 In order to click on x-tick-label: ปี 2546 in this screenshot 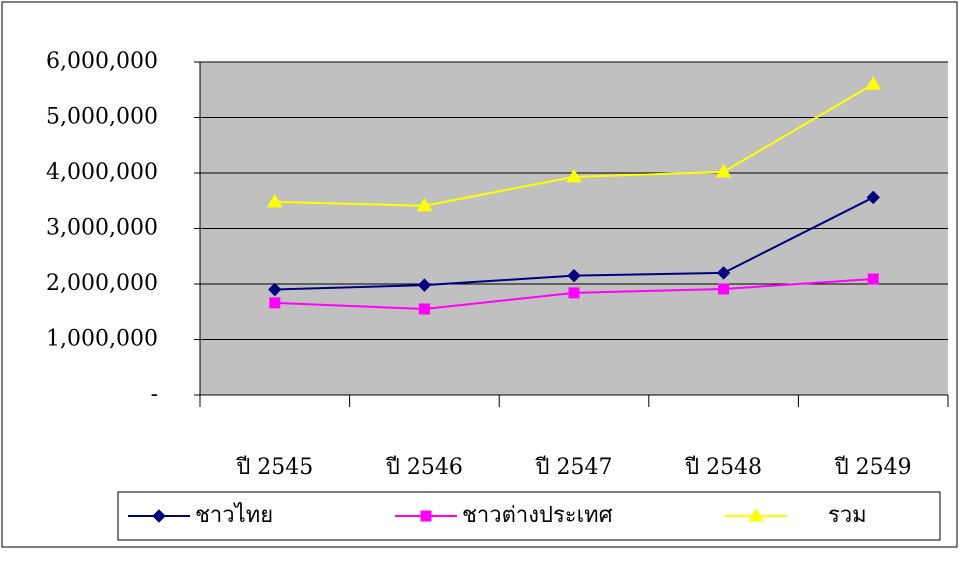, I will do `click(424, 467)`.